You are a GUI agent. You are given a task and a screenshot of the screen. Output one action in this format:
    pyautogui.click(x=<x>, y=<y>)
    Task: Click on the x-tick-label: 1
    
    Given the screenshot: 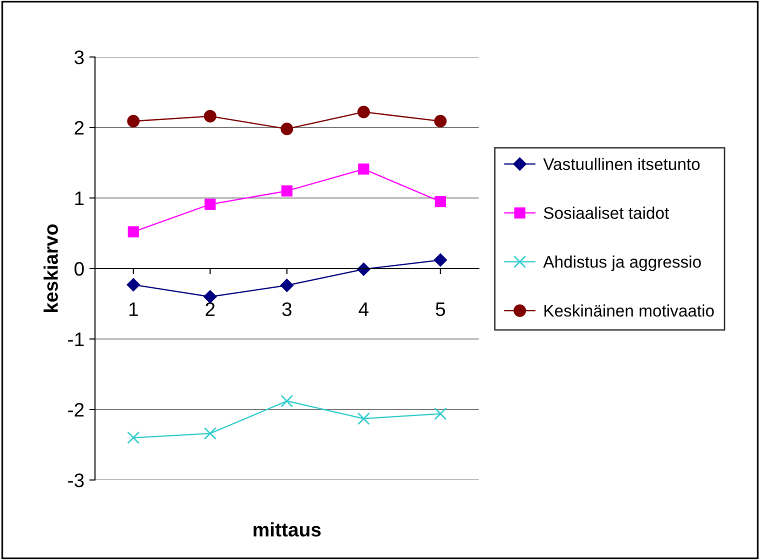 What is the action you would take?
    pyautogui.click(x=133, y=309)
    